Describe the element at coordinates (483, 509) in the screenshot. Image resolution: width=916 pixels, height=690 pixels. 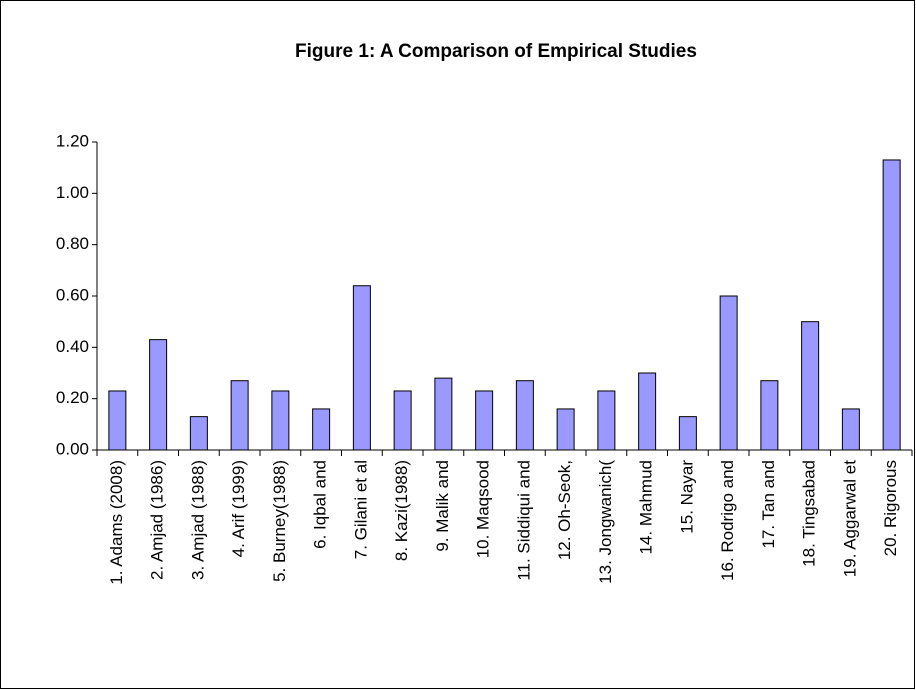
I see `x-tick-label: 10. Maqsood` at that location.